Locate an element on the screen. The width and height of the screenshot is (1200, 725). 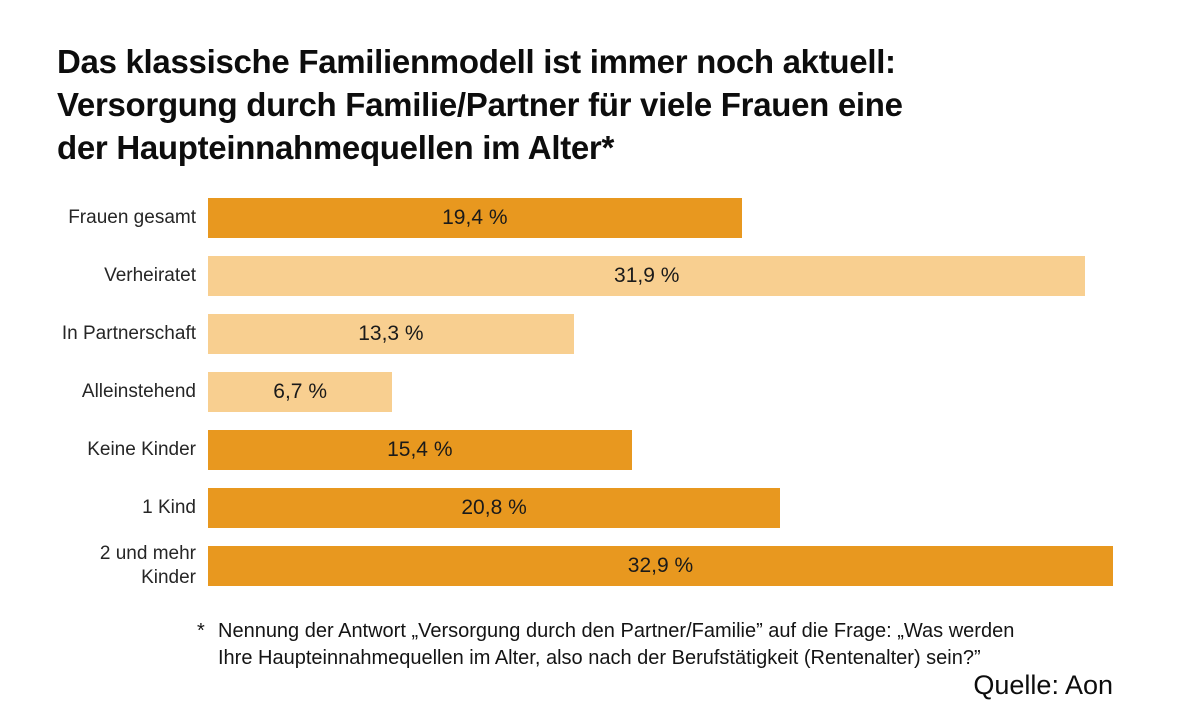
bar: 6,7 % is located at coordinates (300, 392).